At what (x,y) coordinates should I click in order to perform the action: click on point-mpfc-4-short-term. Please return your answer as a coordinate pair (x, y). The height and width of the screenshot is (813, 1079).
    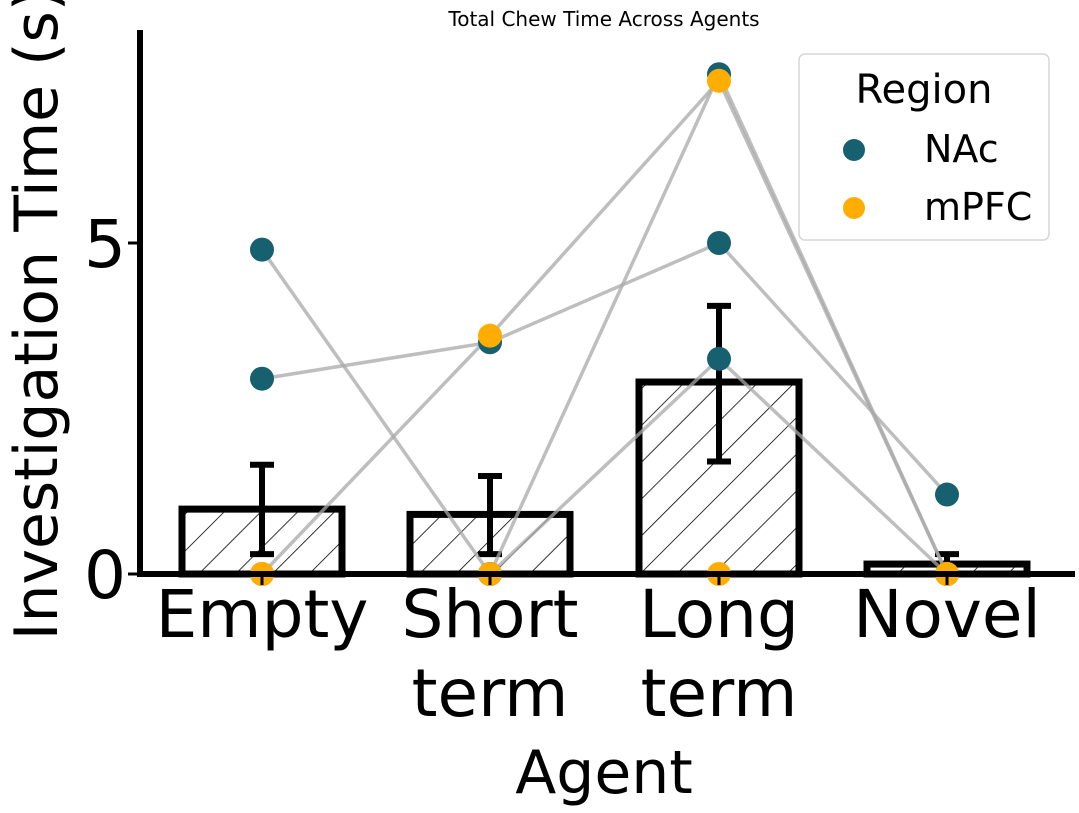
    Looking at the image, I should click on (490, 335).